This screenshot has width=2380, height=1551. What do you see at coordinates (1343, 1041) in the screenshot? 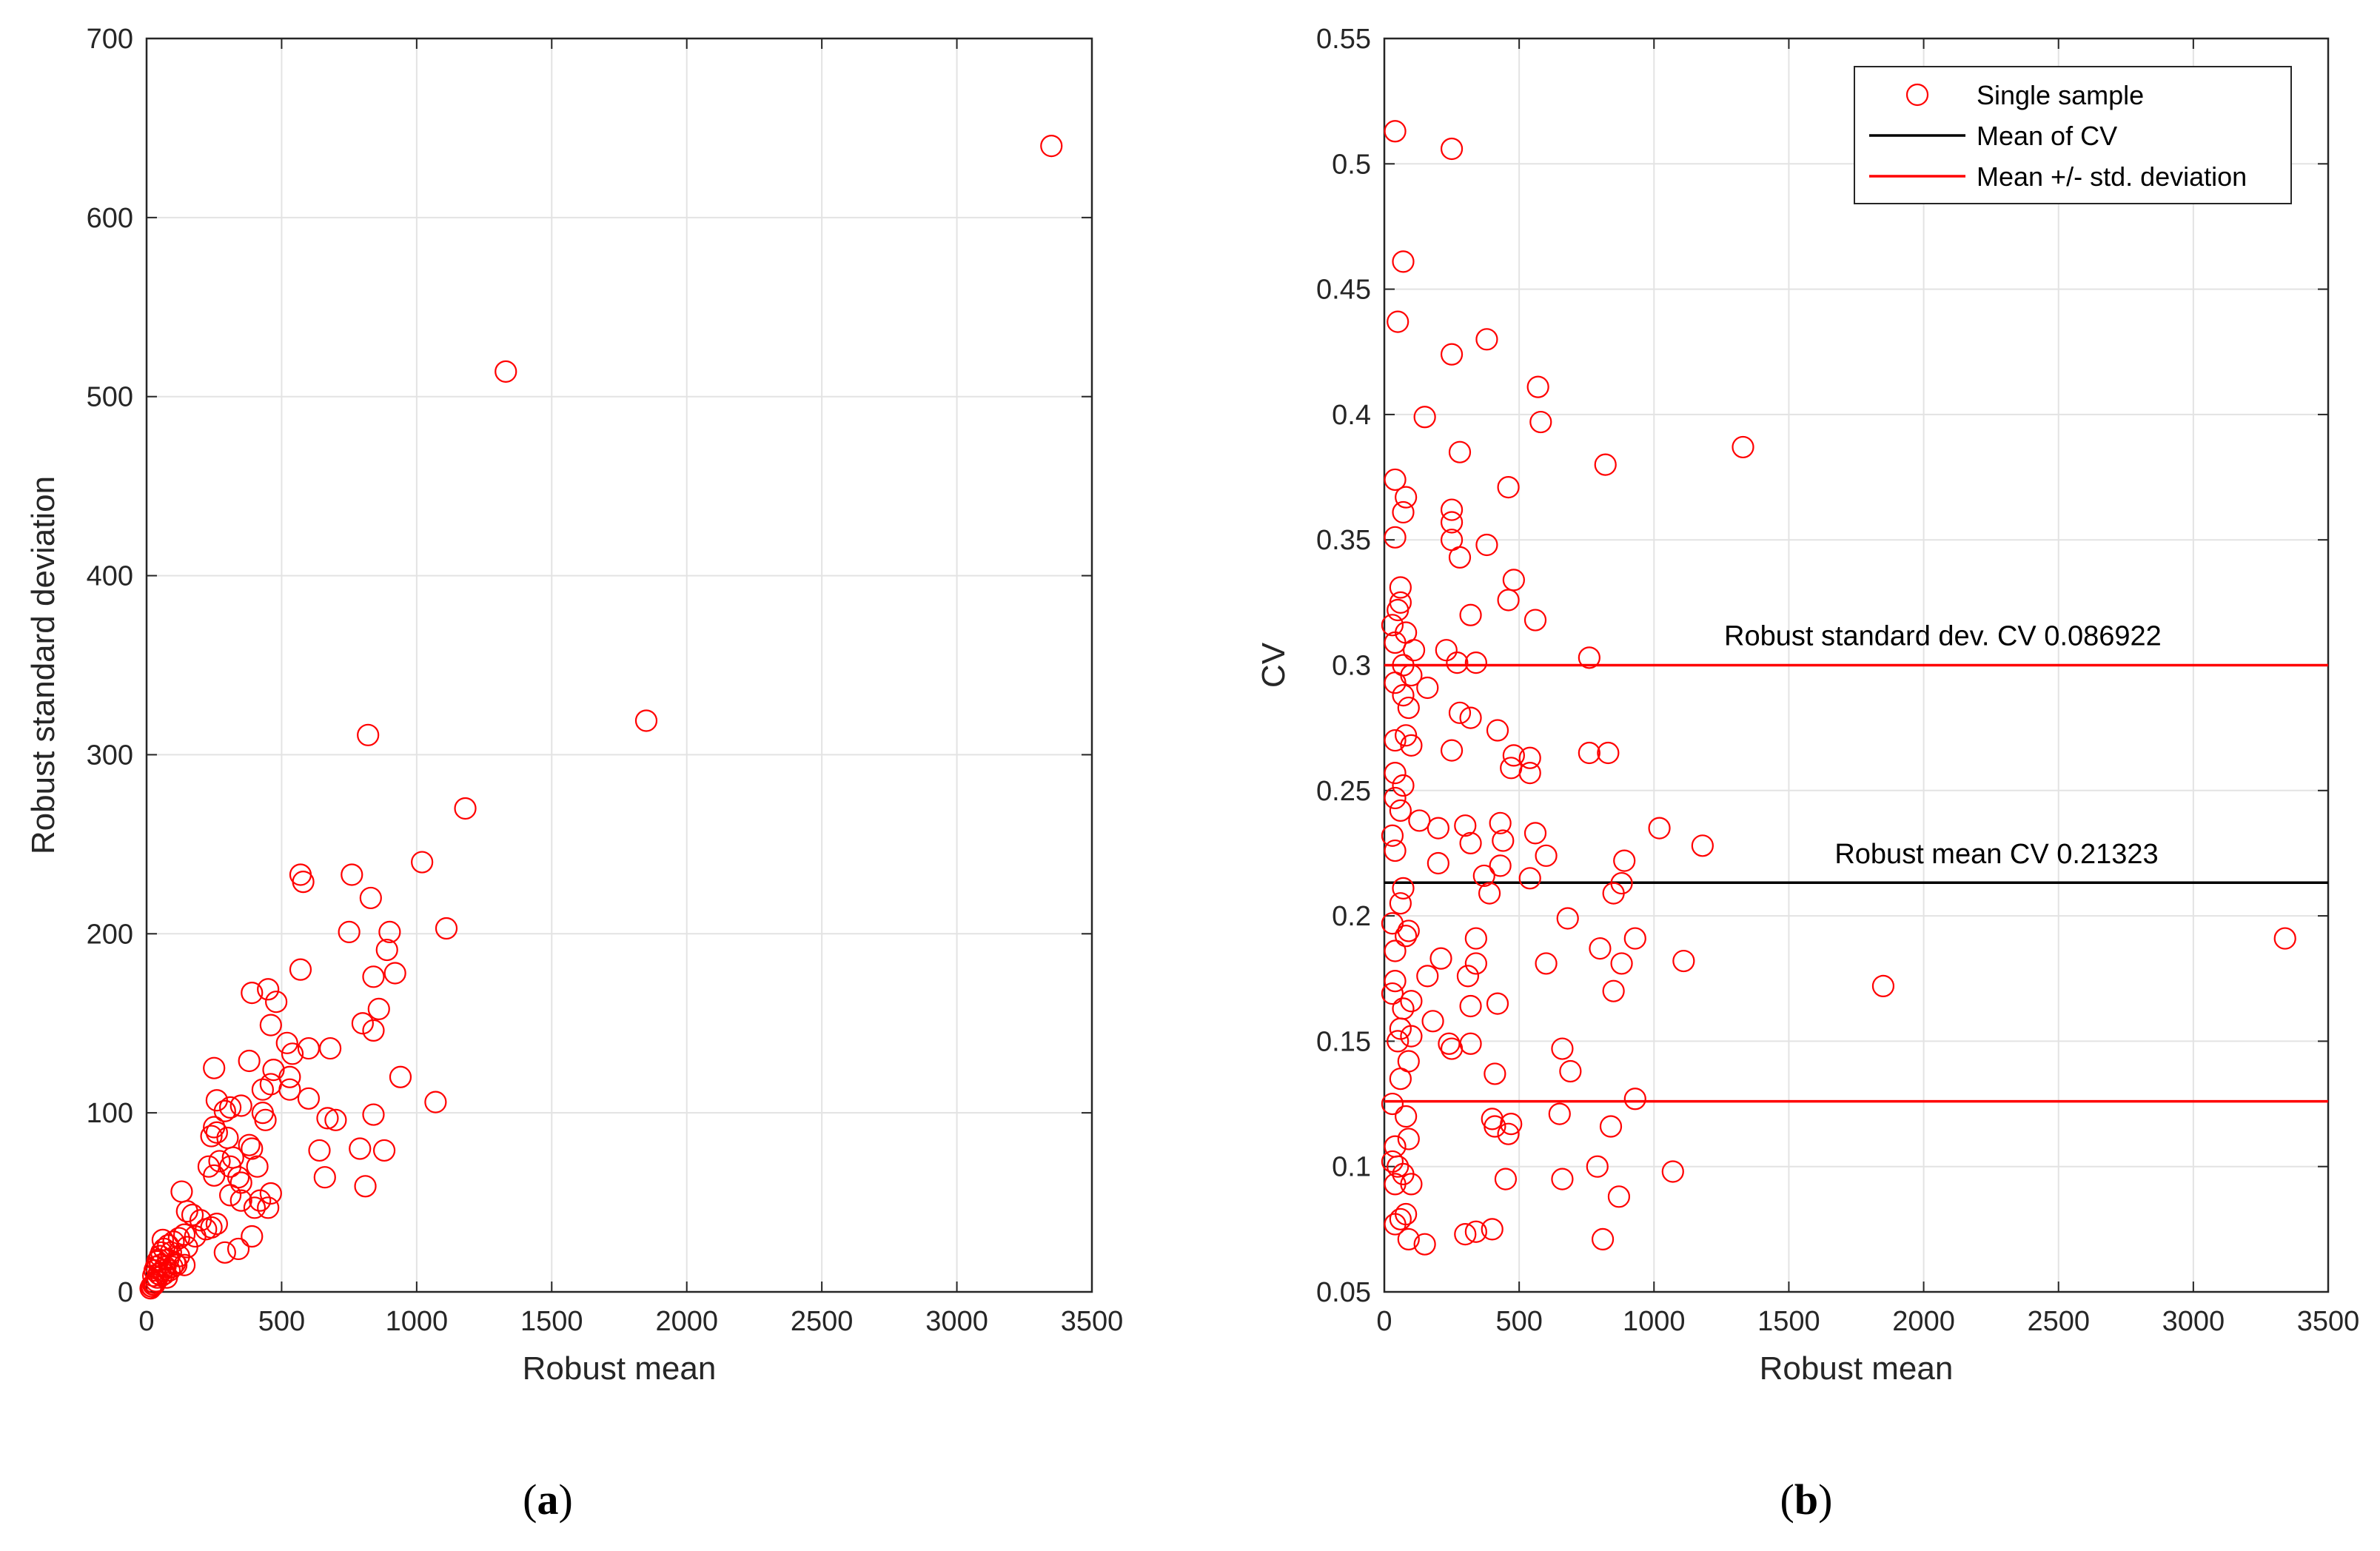
I see `y-tick-label: 0.15` at bounding box center [1343, 1041].